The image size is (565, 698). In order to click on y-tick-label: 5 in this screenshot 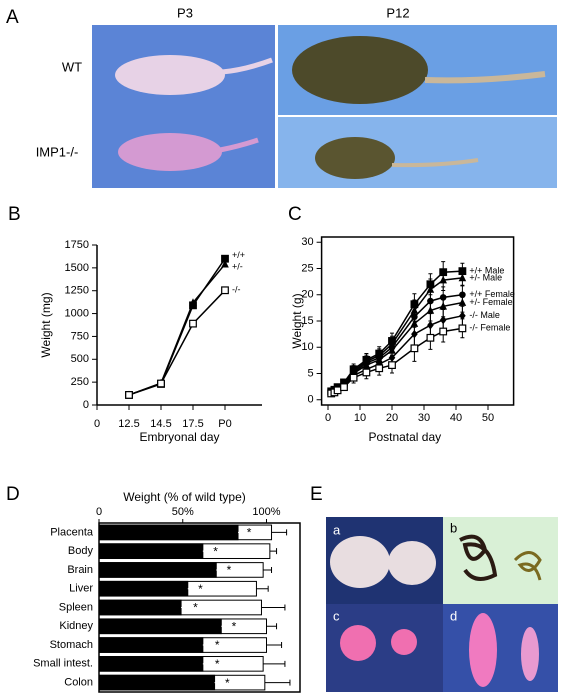, I will do `click(310, 373)`.